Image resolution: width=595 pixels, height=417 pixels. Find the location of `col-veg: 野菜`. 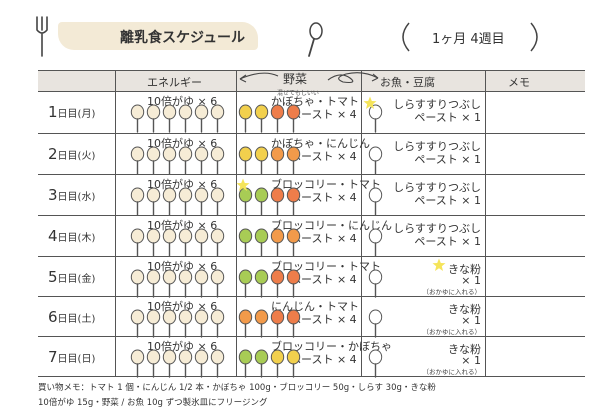

col-veg: 野菜 is located at coordinates (295, 79).